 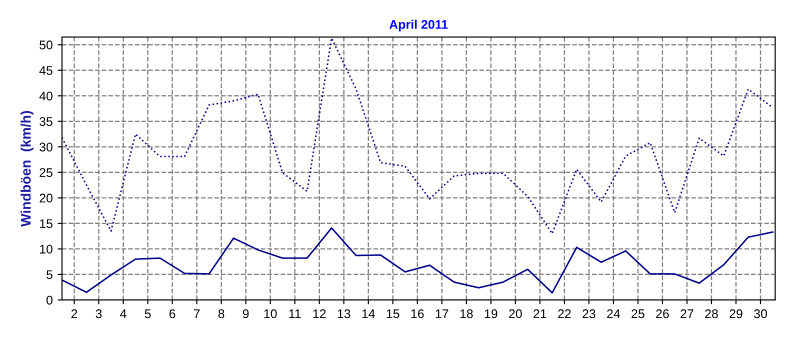 What do you see at coordinates (638, 313) in the screenshot?
I see `x-tick-label: 25` at bounding box center [638, 313].